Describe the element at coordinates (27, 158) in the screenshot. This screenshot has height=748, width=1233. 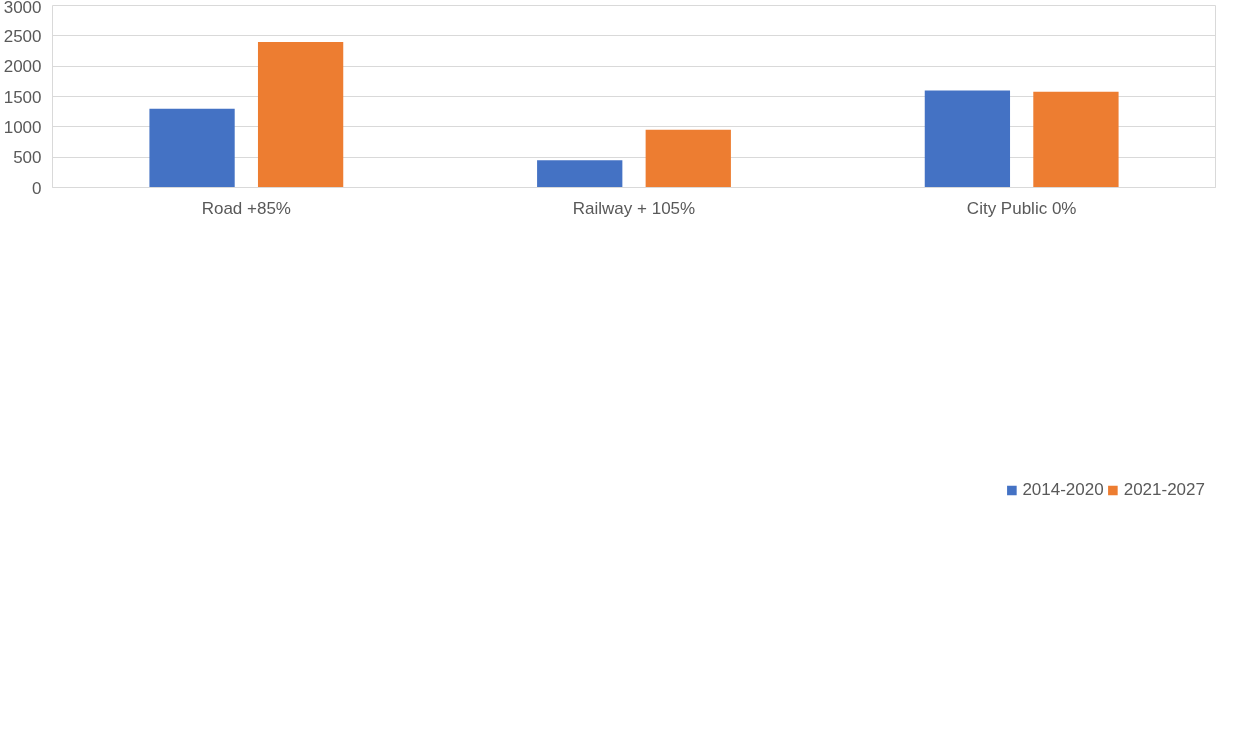
I see `y-tick-label: 500` at that location.